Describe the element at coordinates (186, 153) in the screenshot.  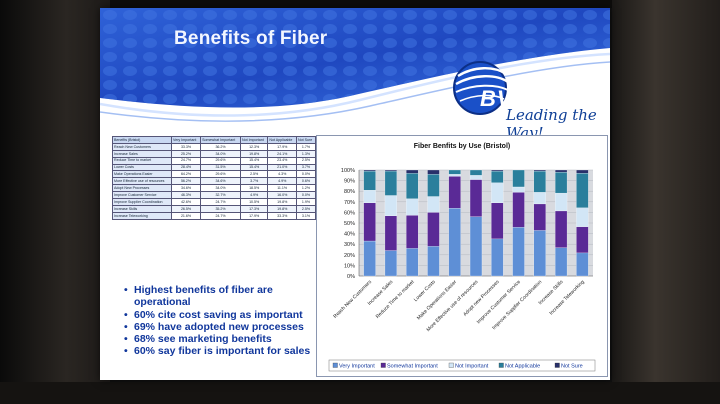
I see `table-cell: 25.2%` at that location.